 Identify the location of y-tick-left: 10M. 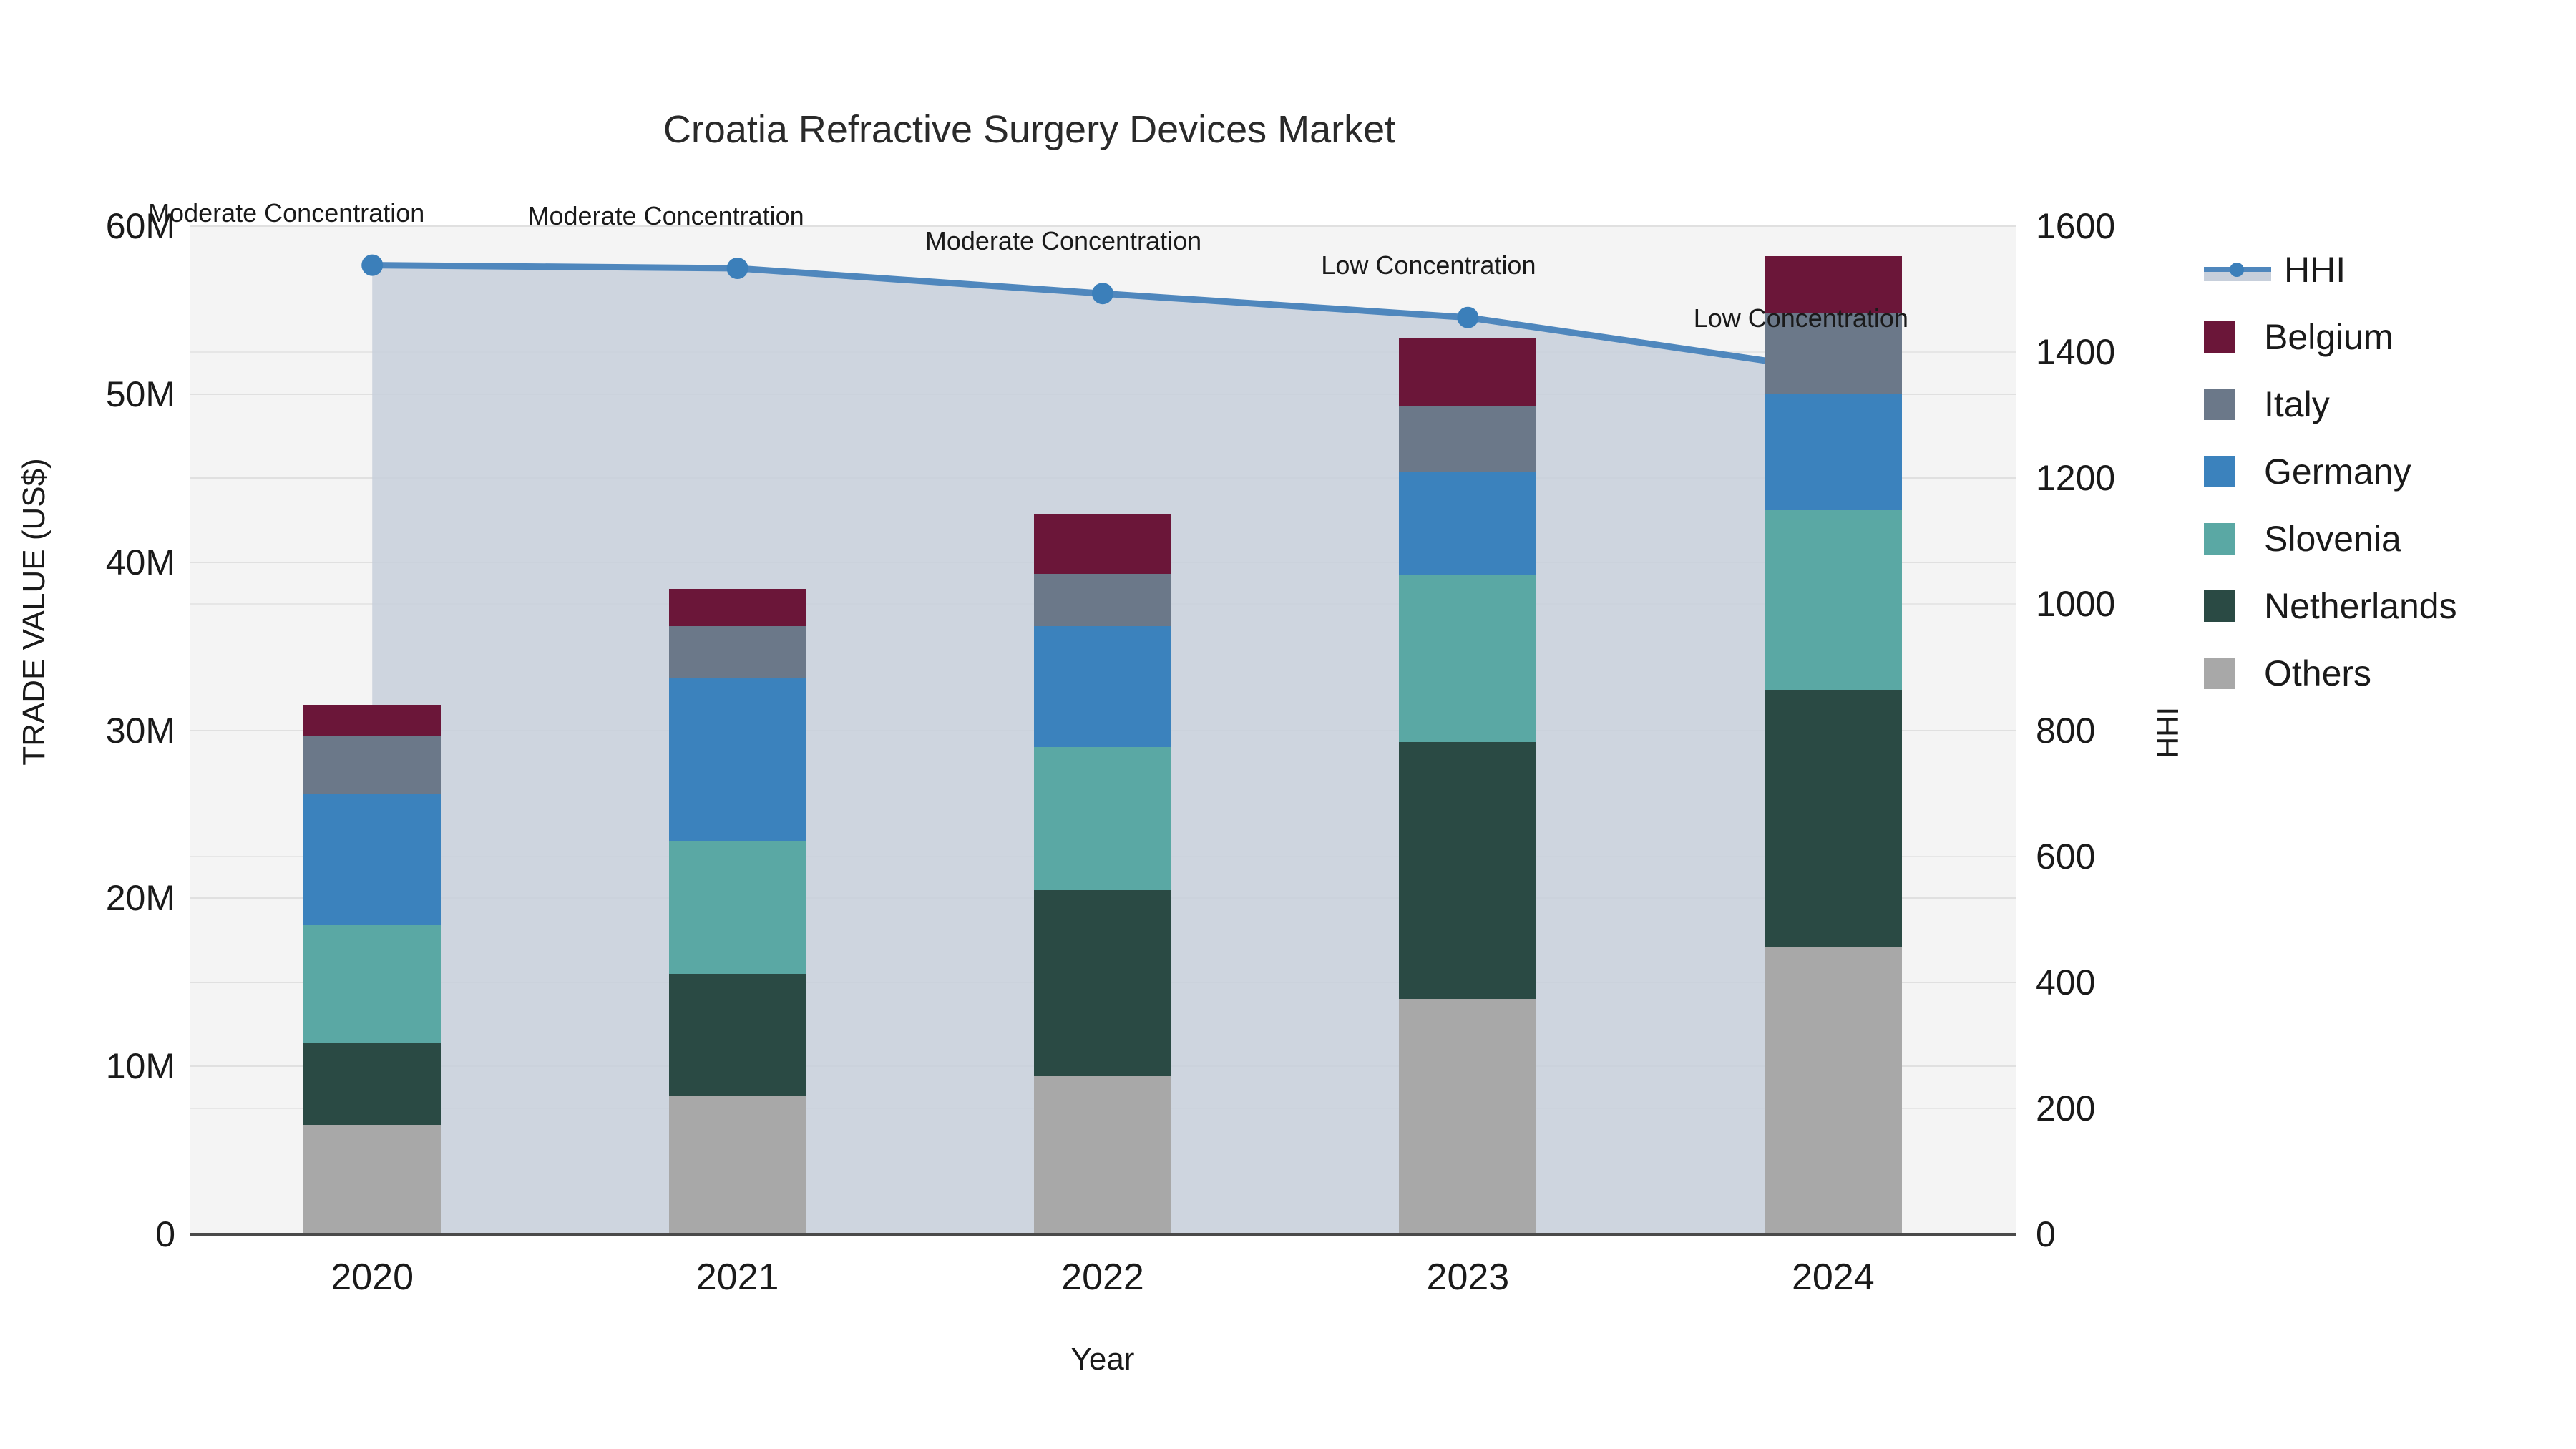
(140, 1066).